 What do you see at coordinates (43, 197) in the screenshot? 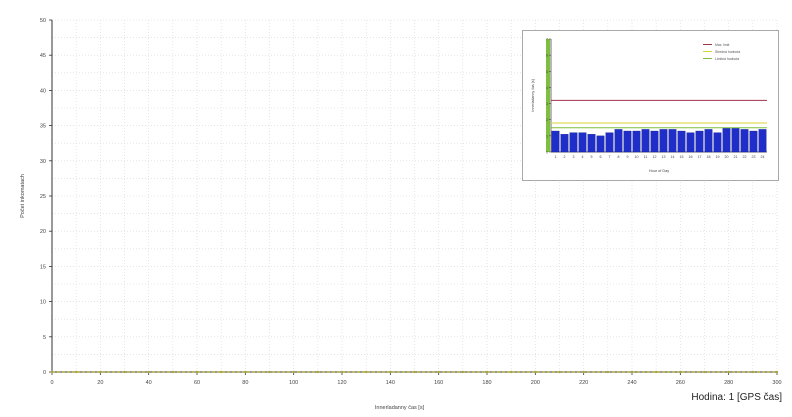
I see `y-tick-label: 25` at bounding box center [43, 197].